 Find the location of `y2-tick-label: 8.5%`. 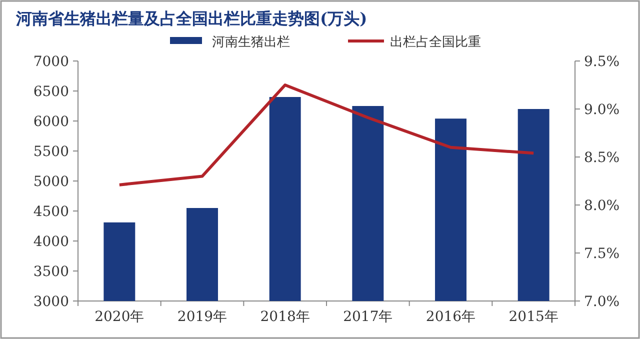

y2-tick-label: 8.5% is located at coordinates (602, 158).